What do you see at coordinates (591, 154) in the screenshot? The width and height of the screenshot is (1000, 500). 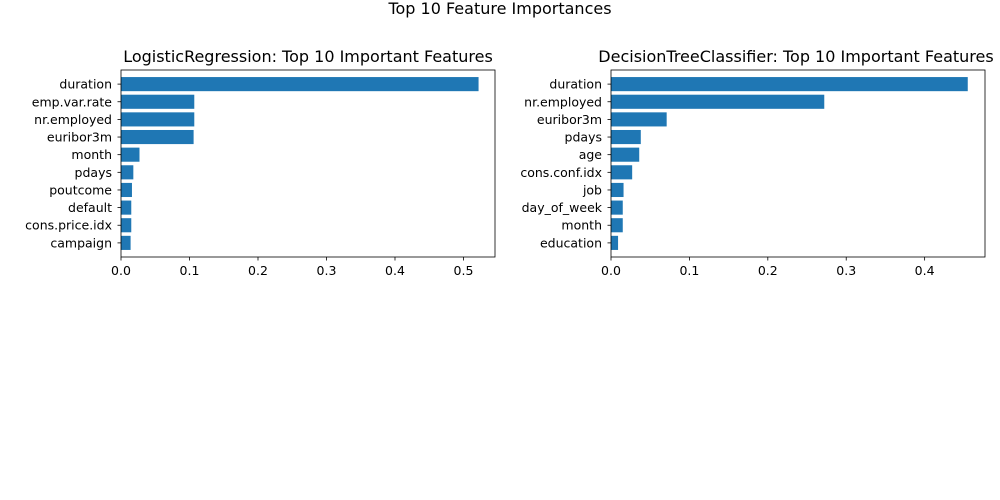 I see `y-tick-label: age` at bounding box center [591, 154].